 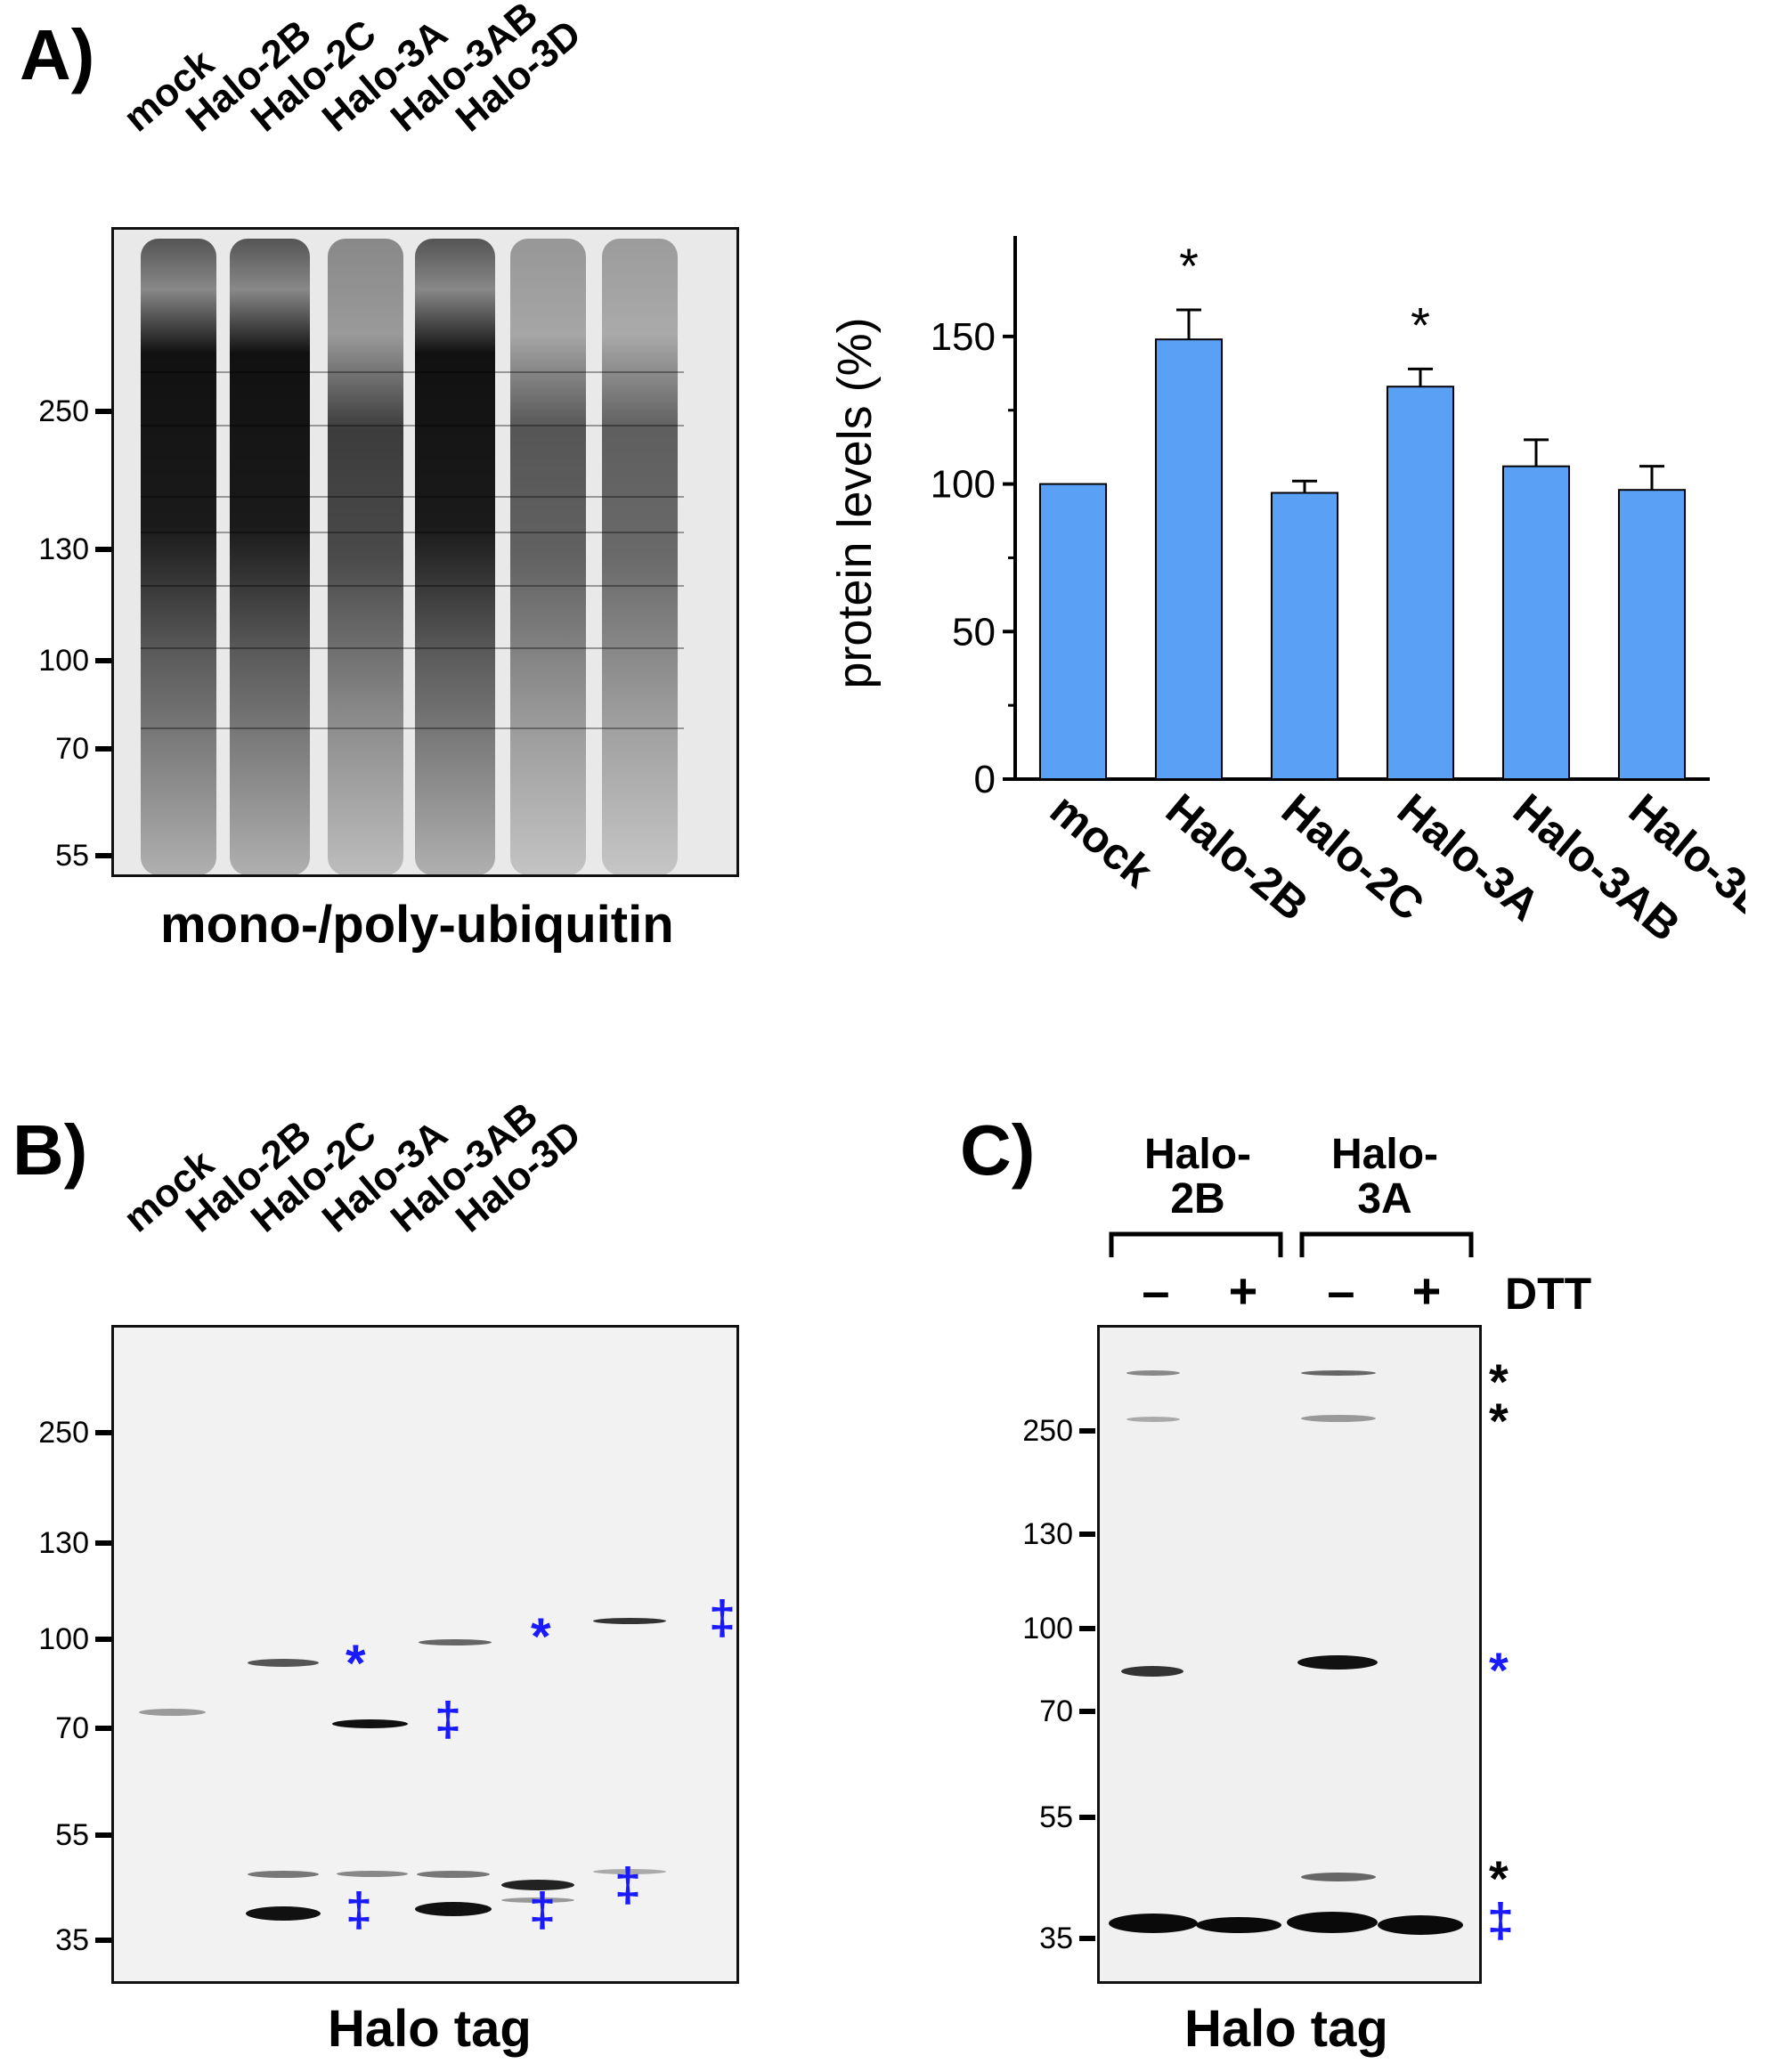 I want to click on panel-b-letter: B), so click(x=50, y=1150).